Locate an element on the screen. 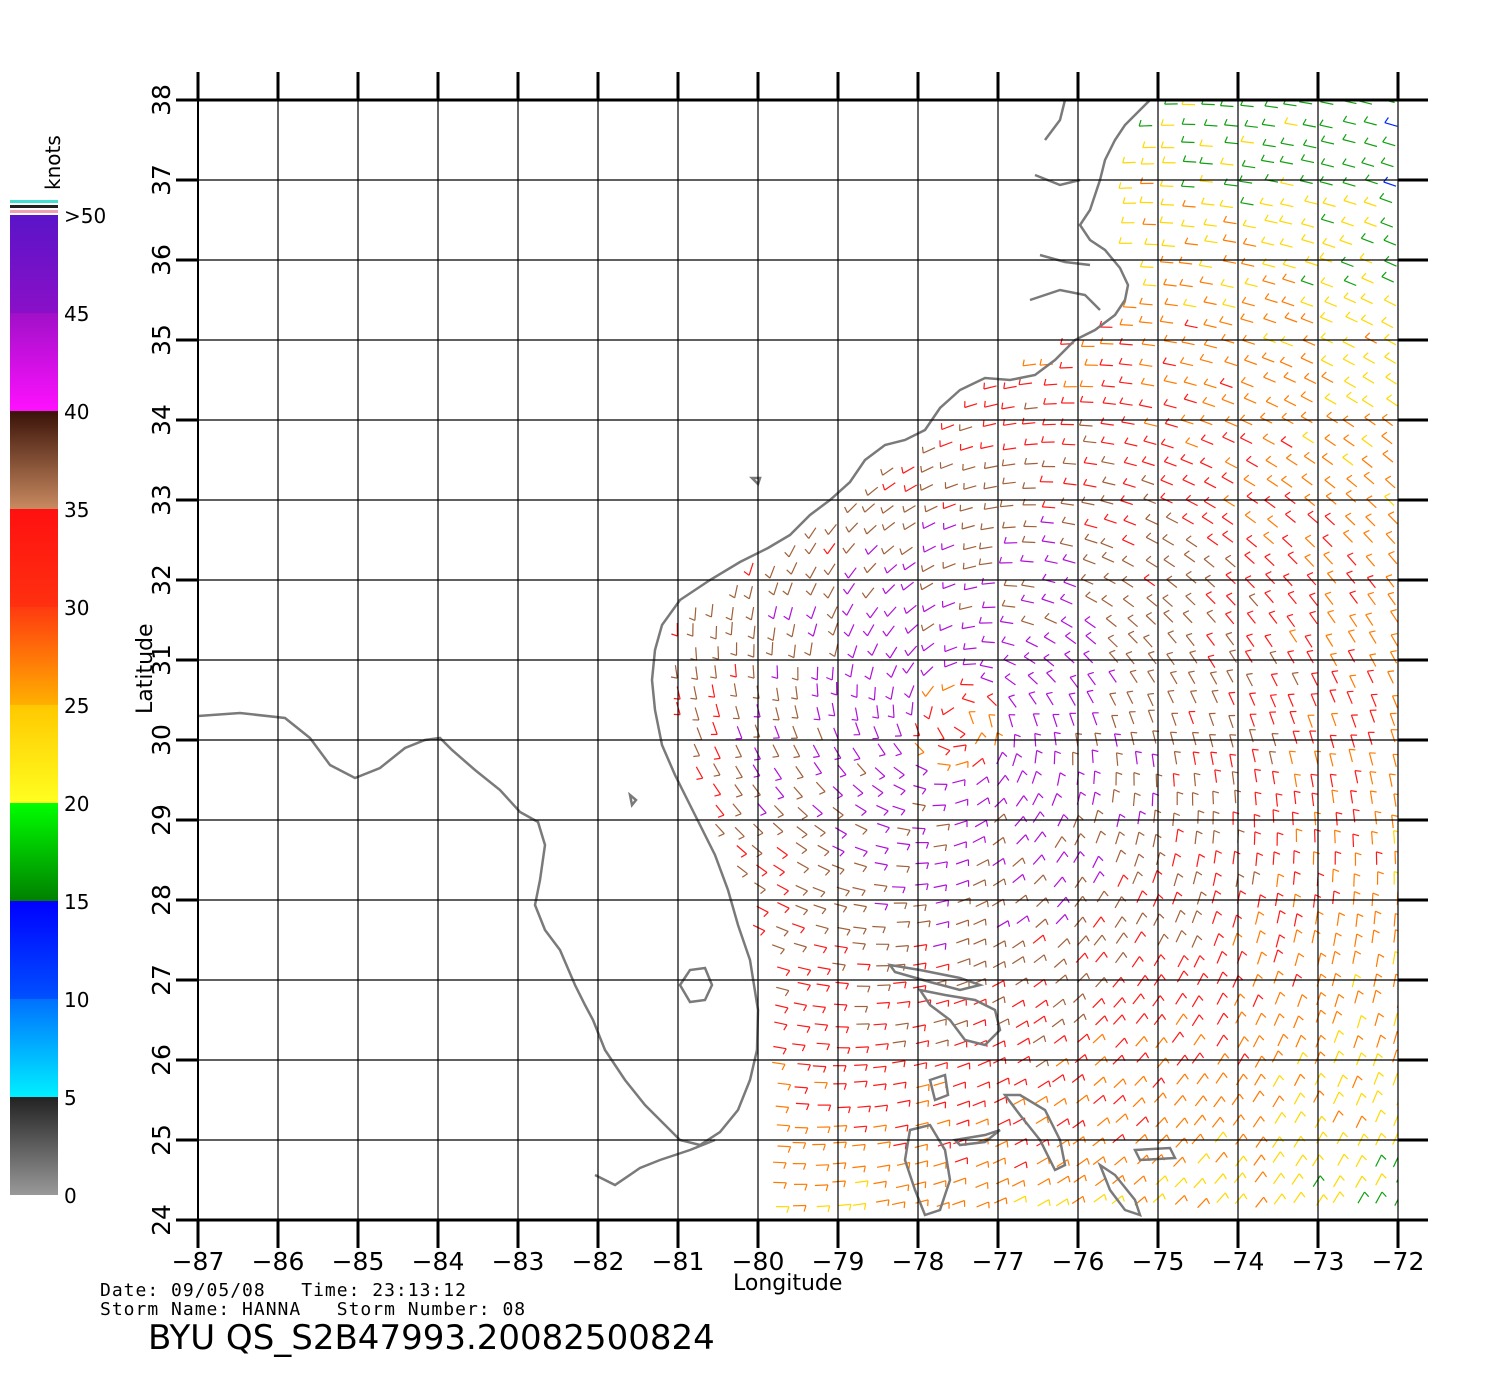 The height and width of the screenshot is (1400, 1500). lake-okeechobee is located at coordinates (696, 985).